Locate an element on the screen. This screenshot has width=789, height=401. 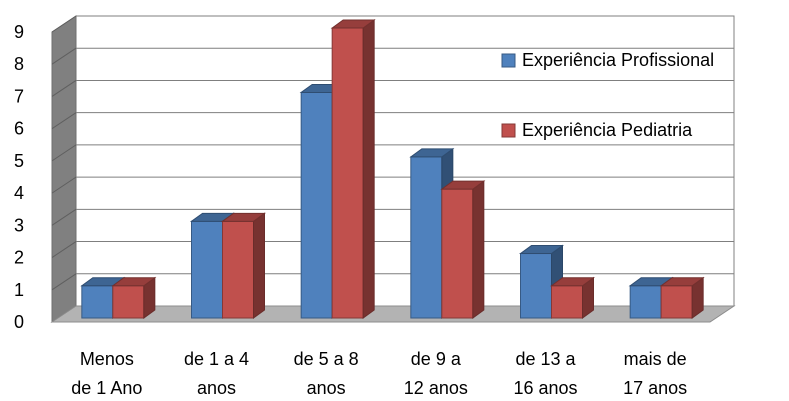
y-axis-ticks: 0 1 2 3 4 5 6 7 8 9 is located at coordinates (19, 177).